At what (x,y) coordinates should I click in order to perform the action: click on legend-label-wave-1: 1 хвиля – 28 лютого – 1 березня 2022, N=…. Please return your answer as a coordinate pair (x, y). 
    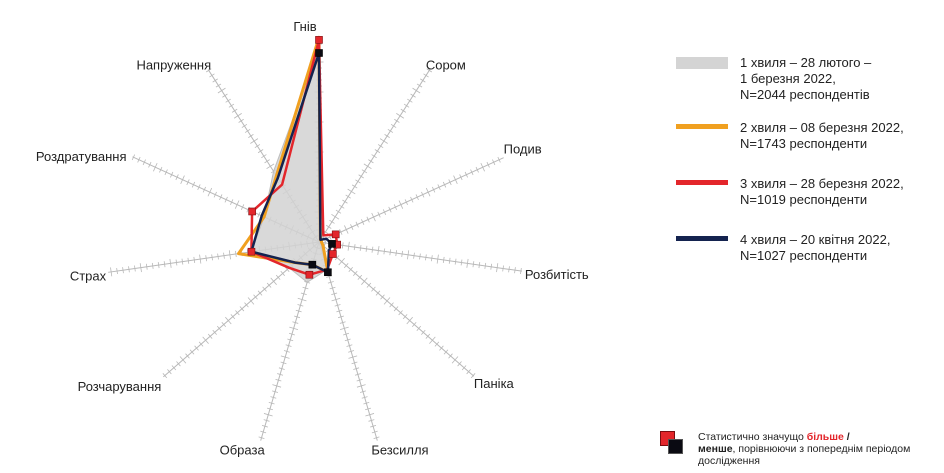
    Looking at the image, I should click on (806, 78).